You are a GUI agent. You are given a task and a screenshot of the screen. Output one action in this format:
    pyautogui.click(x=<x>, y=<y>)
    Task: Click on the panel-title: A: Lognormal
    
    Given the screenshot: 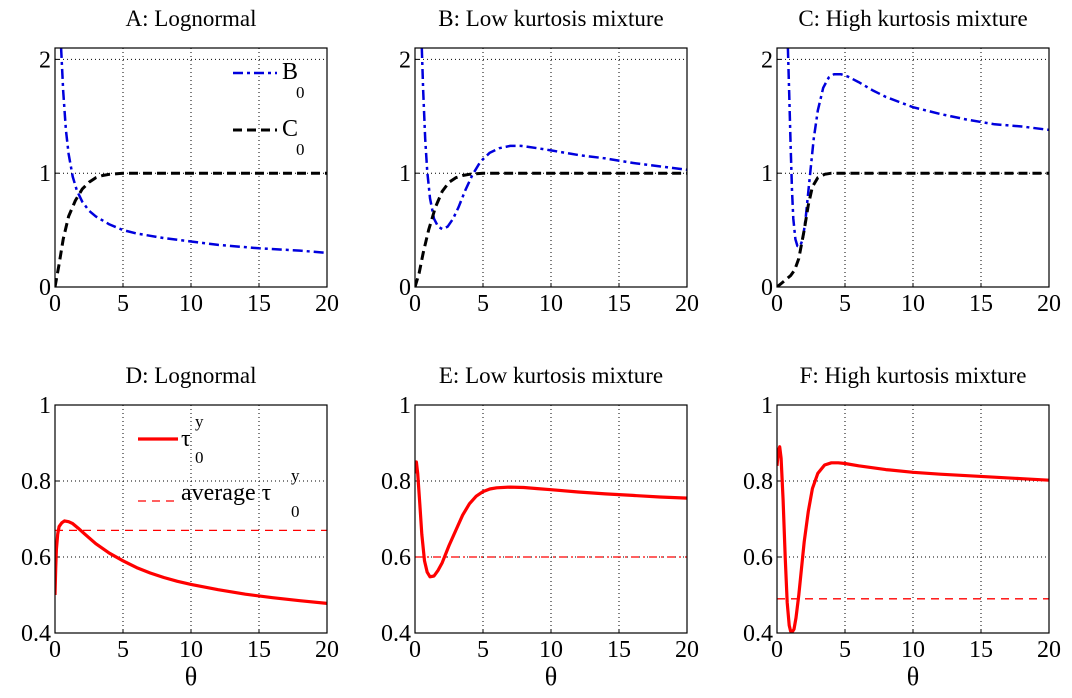 What is the action you would take?
    pyautogui.click(x=191, y=18)
    